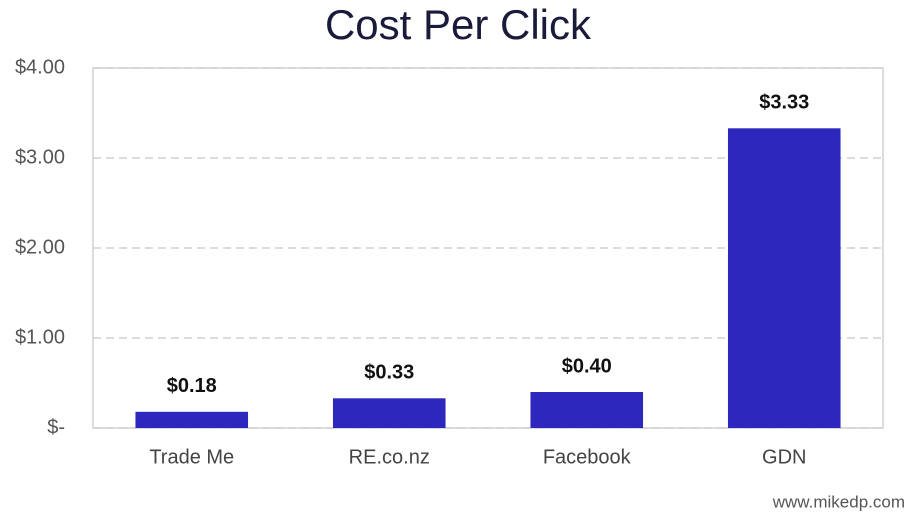  I want to click on y-tick-label: $-, so click(56, 427).